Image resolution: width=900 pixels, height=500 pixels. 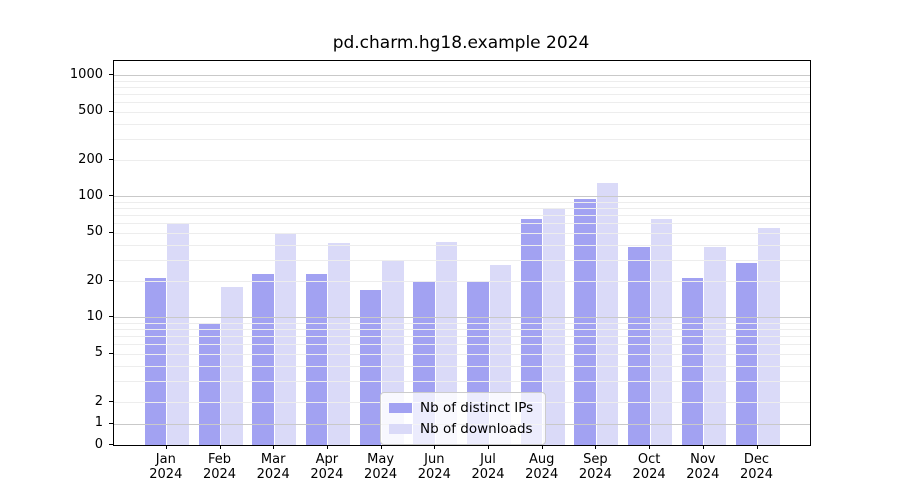 I want to click on bar-downloads-apr, so click(x=339, y=344).